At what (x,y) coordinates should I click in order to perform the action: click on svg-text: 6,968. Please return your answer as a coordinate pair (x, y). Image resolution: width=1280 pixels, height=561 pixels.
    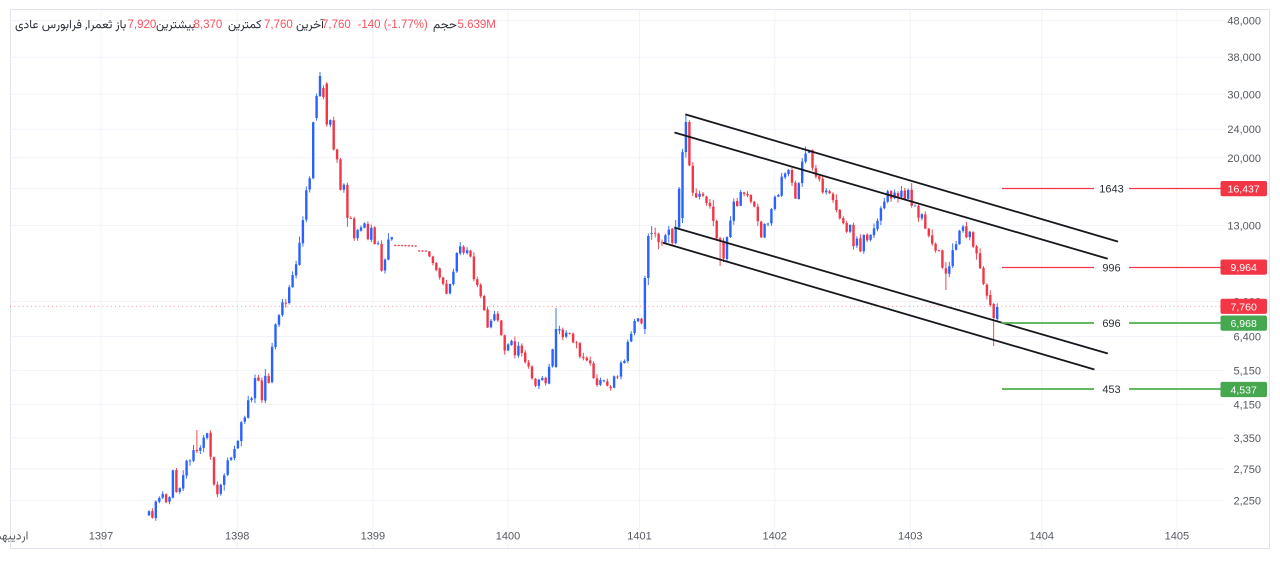
    Looking at the image, I should click on (1244, 324).